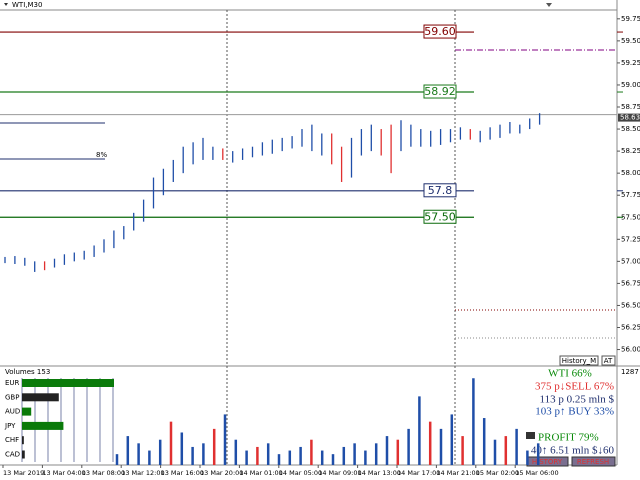 This screenshot has height=480, width=640. I want to click on level-label: 57.50, so click(440, 216).